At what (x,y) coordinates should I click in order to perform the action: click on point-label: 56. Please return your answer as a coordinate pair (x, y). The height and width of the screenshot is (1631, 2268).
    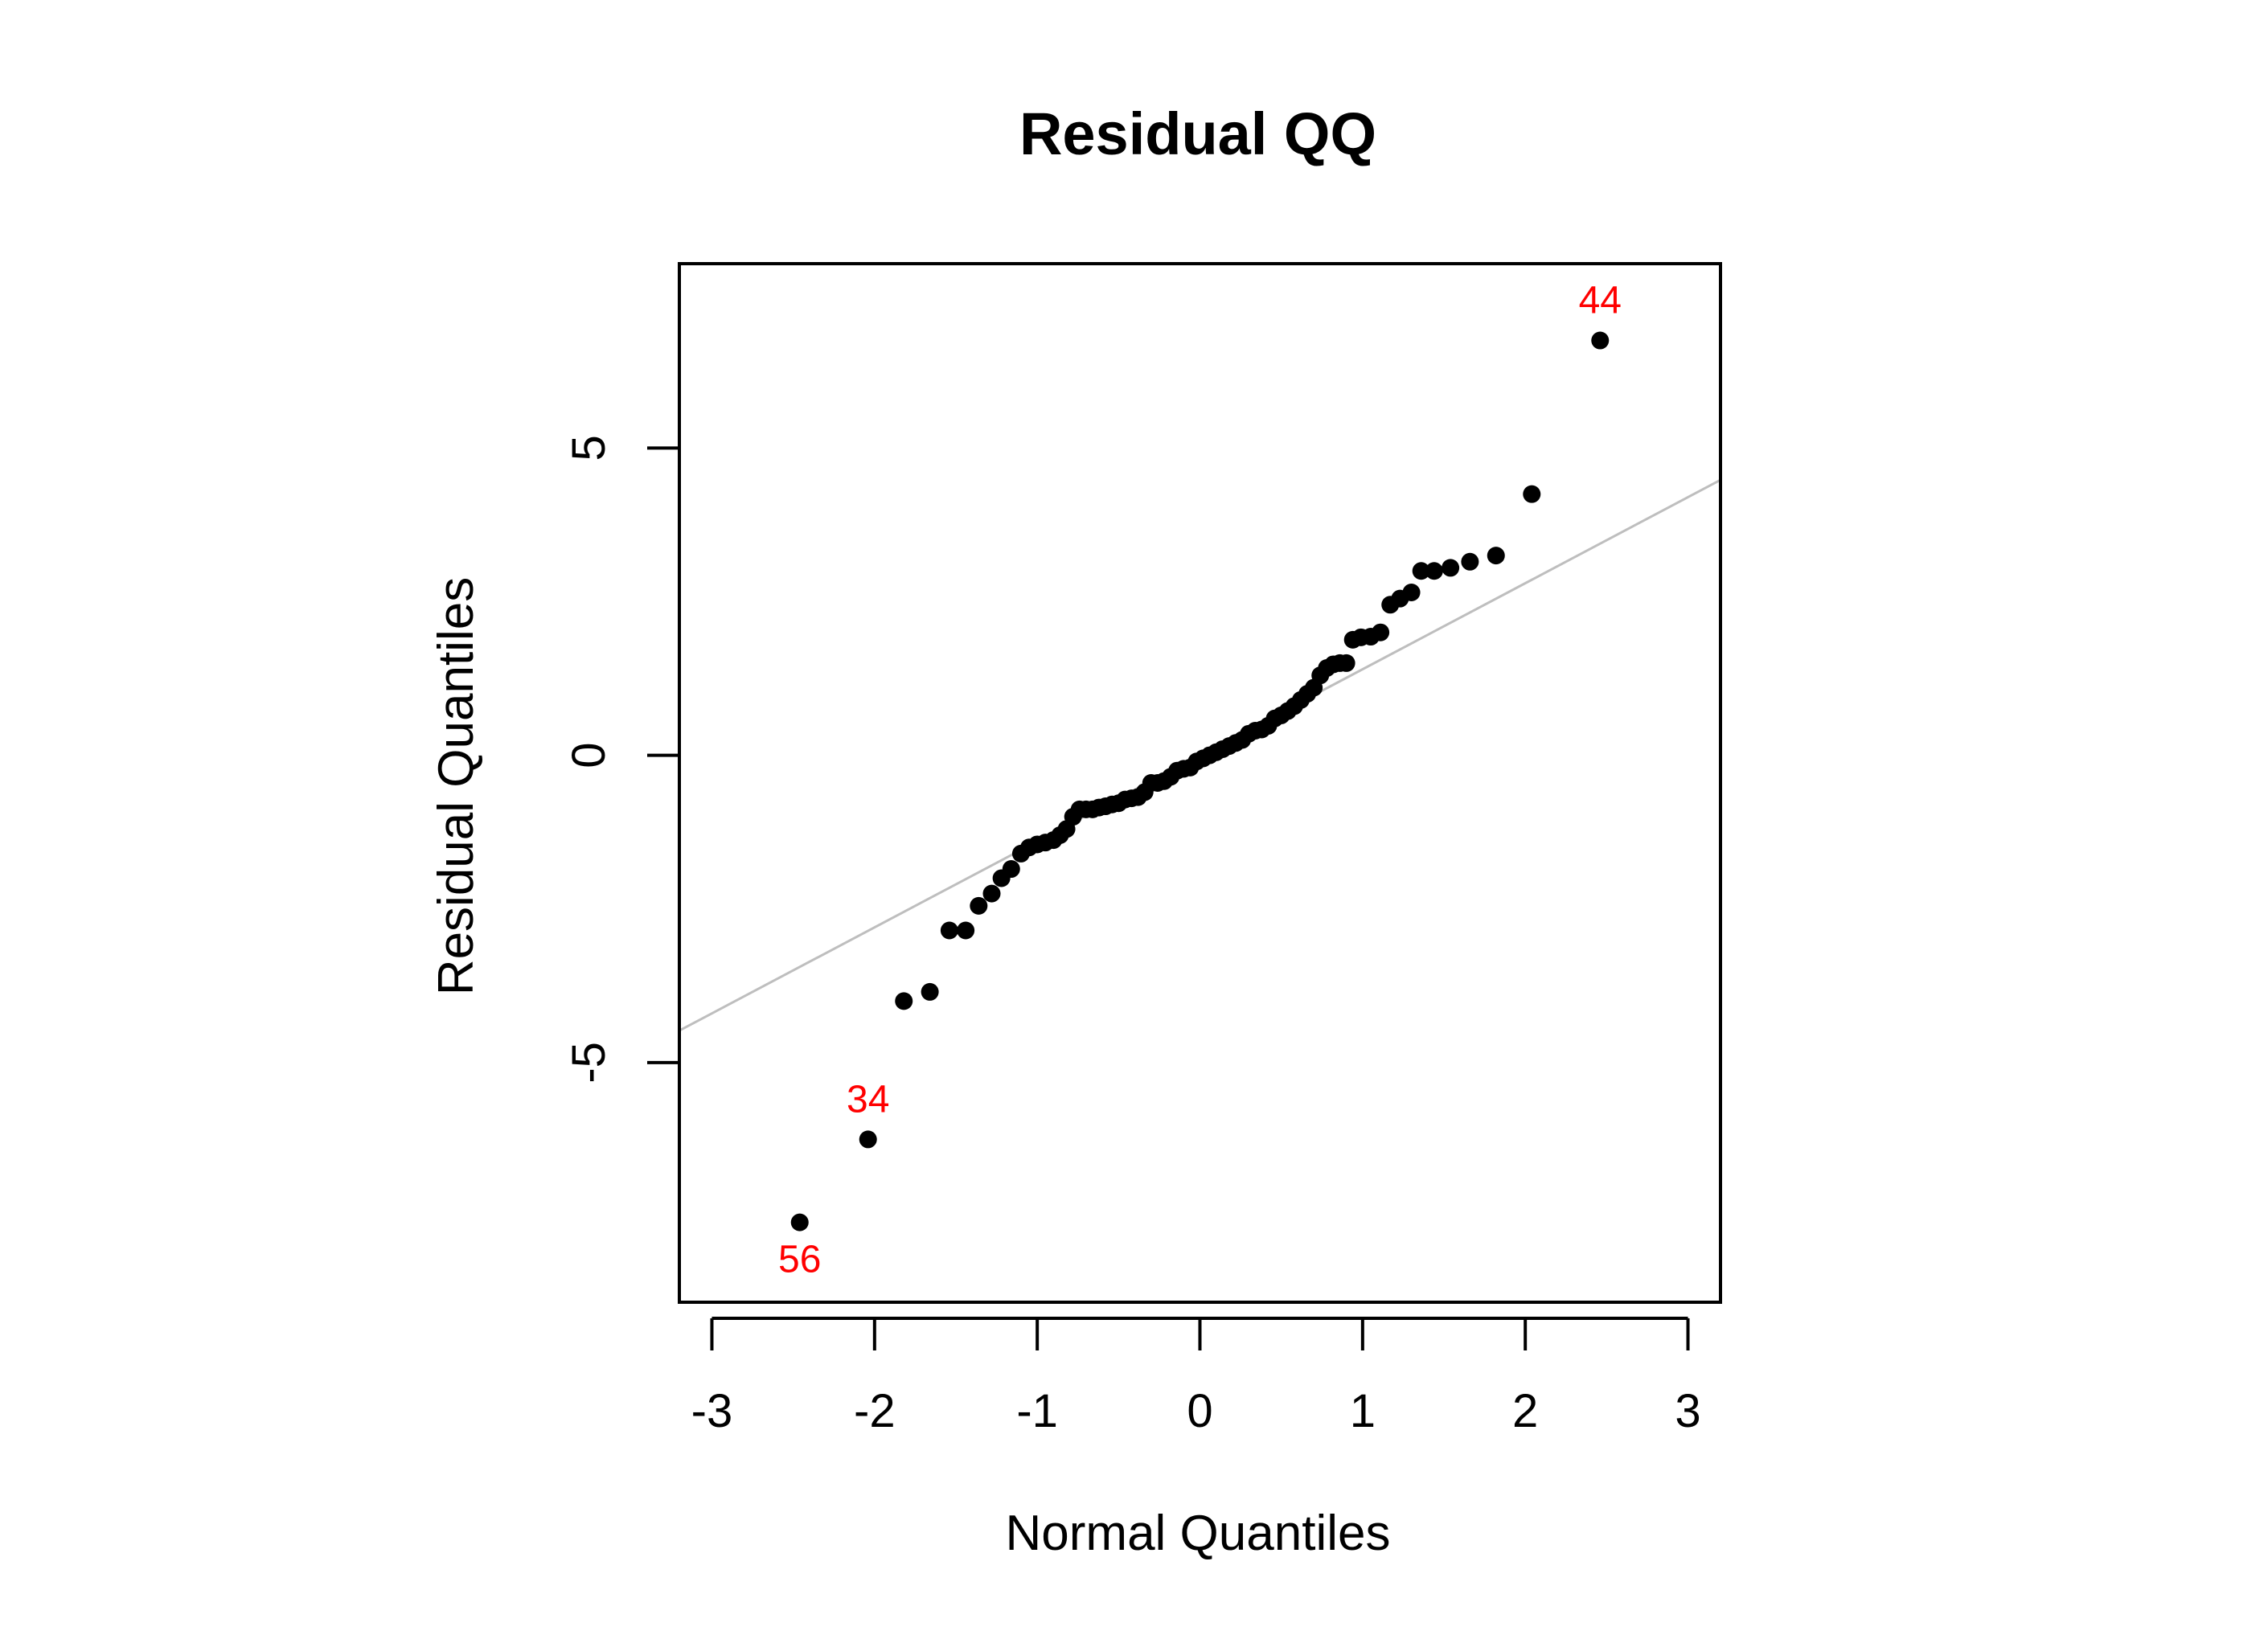
    Looking at the image, I should click on (799, 1260).